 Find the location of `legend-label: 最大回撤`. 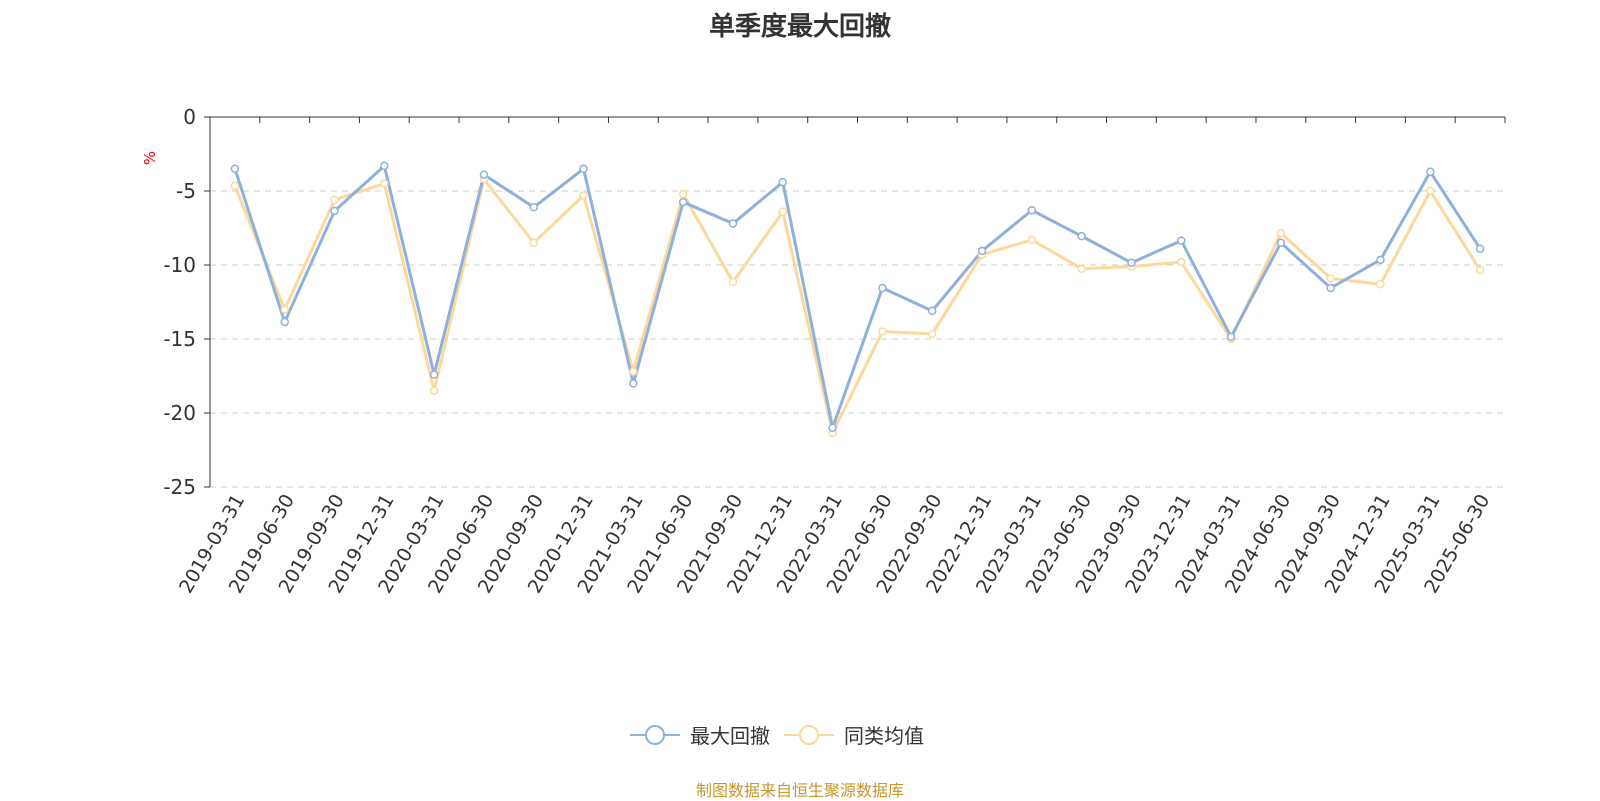

legend-label: 最大回撤 is located at coordinates (730, 736).